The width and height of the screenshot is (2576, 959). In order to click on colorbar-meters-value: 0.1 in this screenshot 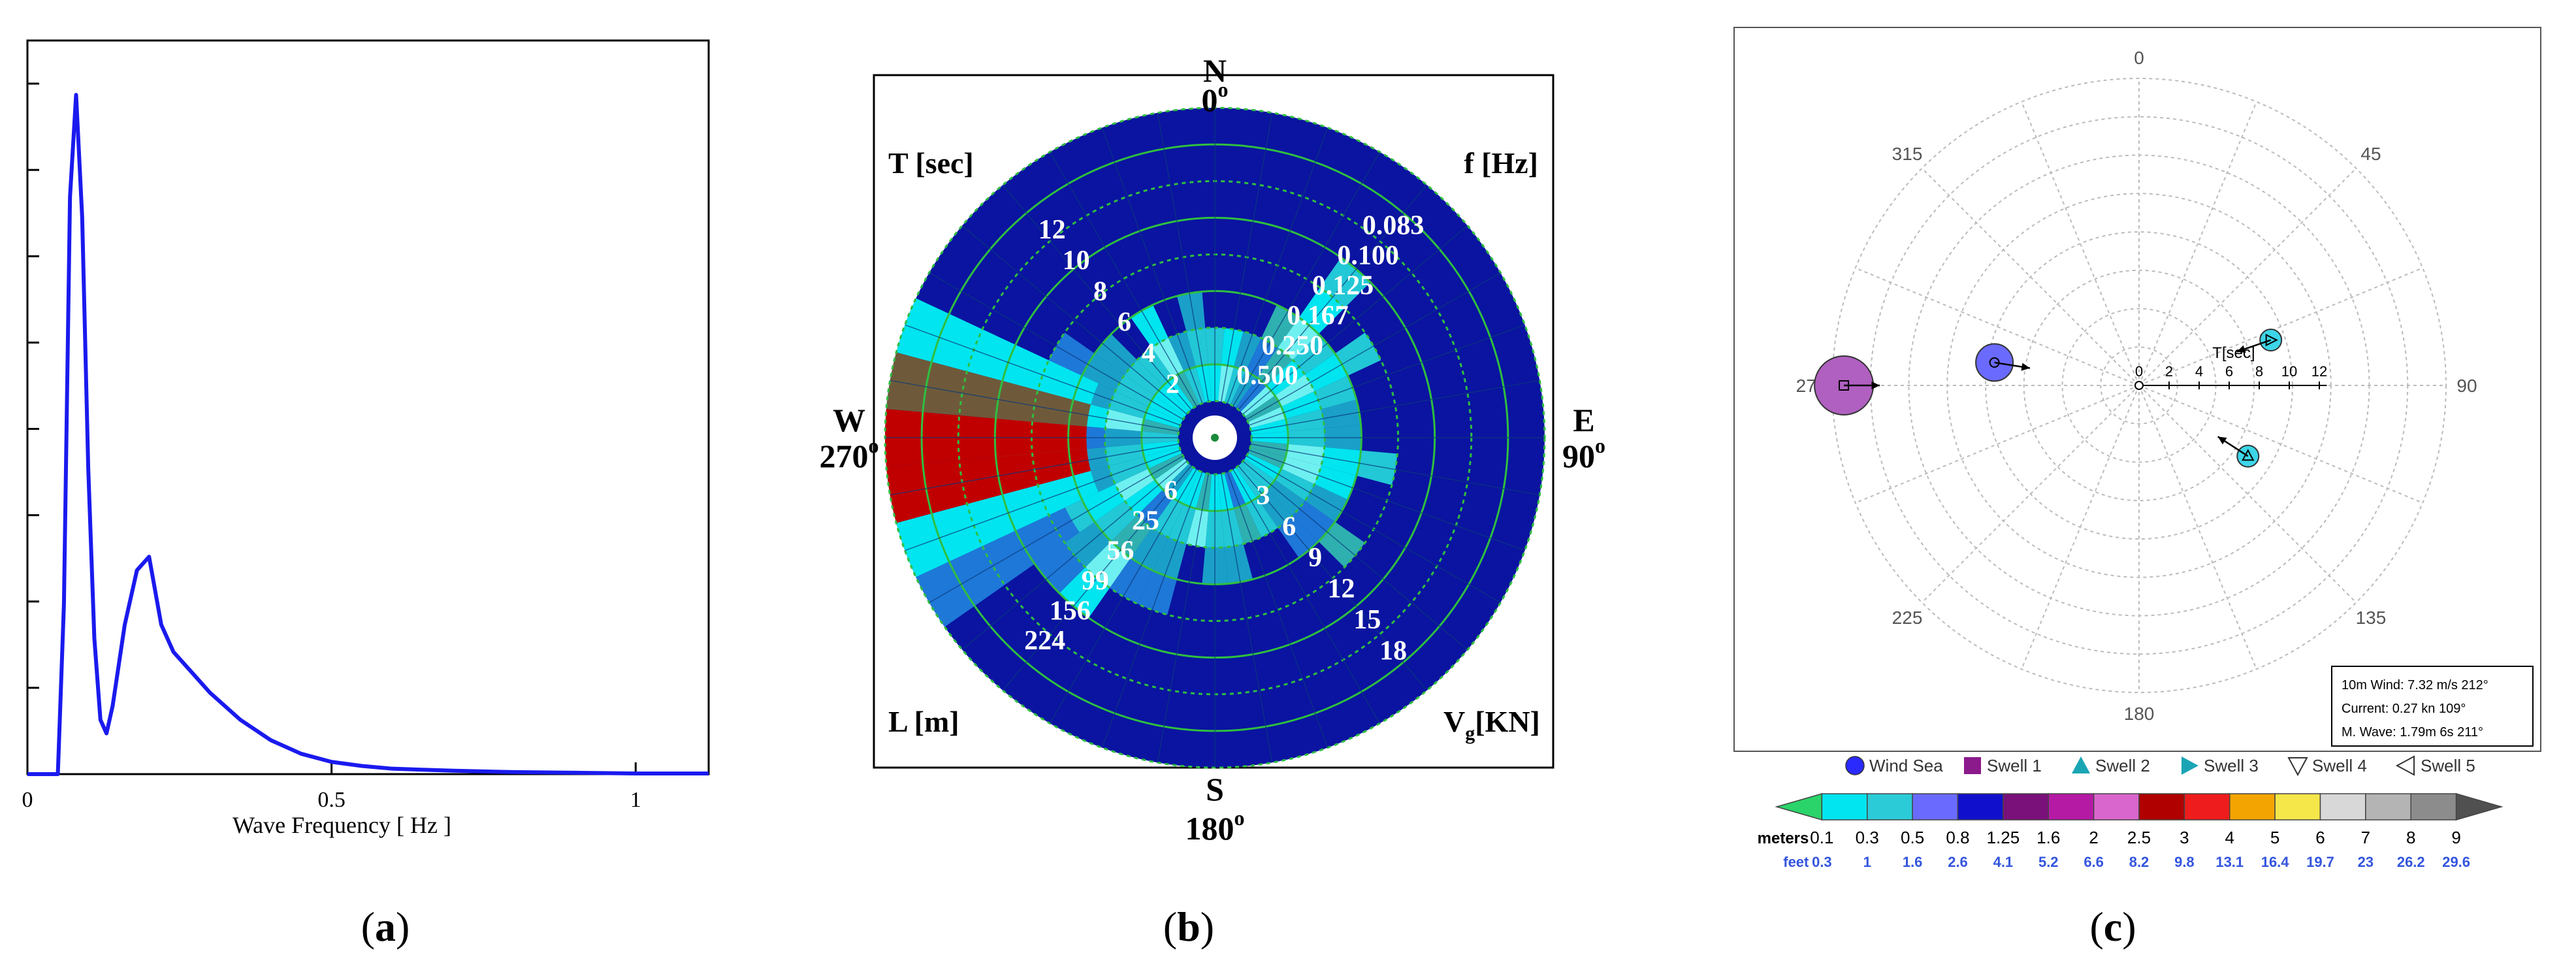, I will do `click(1821, 837)`.